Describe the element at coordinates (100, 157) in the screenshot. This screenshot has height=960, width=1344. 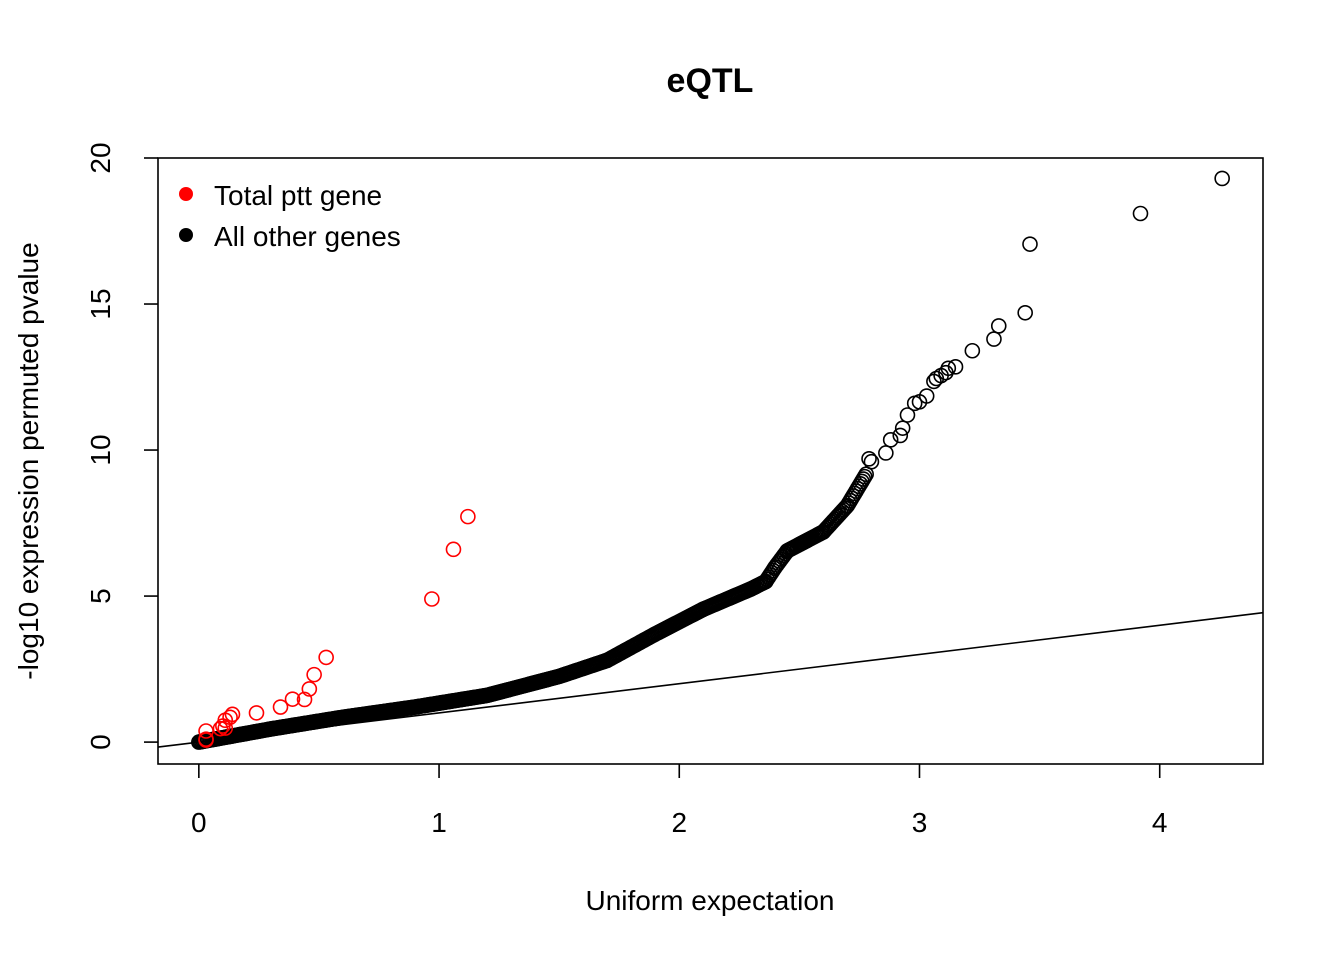
I see `y-tick-label: 20` at that location.